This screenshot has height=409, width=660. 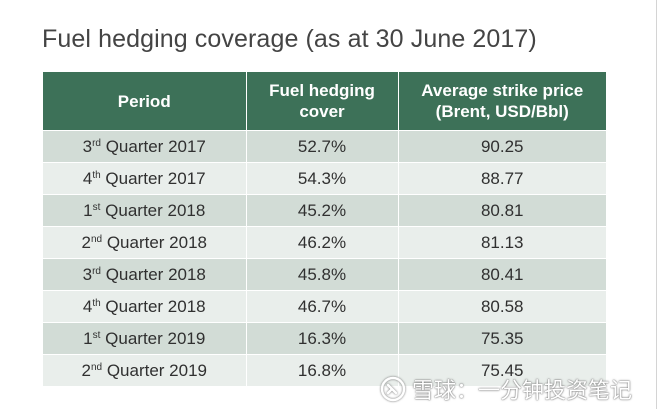 I want to click on period-cell: 1st Quarter 2019, so click(x=145, y=338).